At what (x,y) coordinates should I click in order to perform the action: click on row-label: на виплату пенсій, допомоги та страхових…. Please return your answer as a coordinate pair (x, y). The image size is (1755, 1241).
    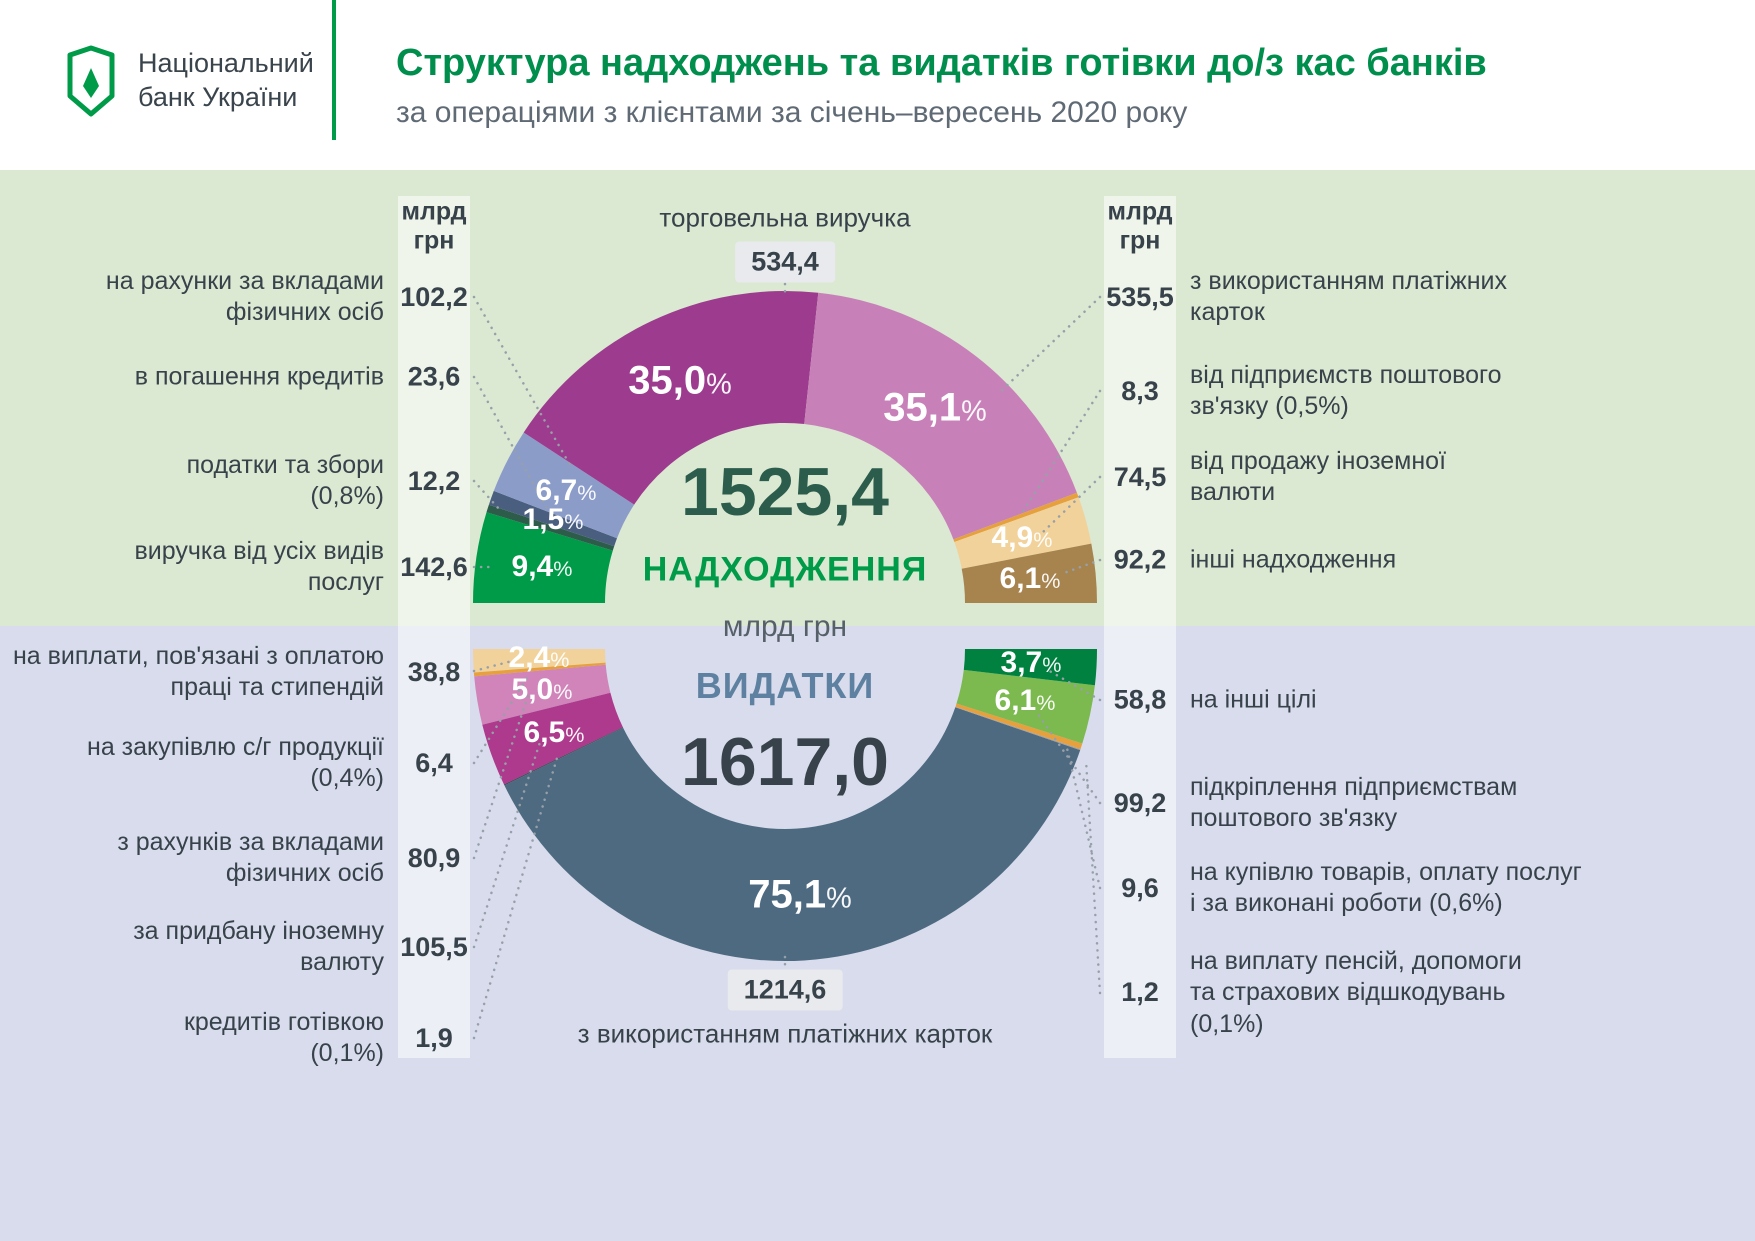
    Looking at the image, I should click on (1356, 992).